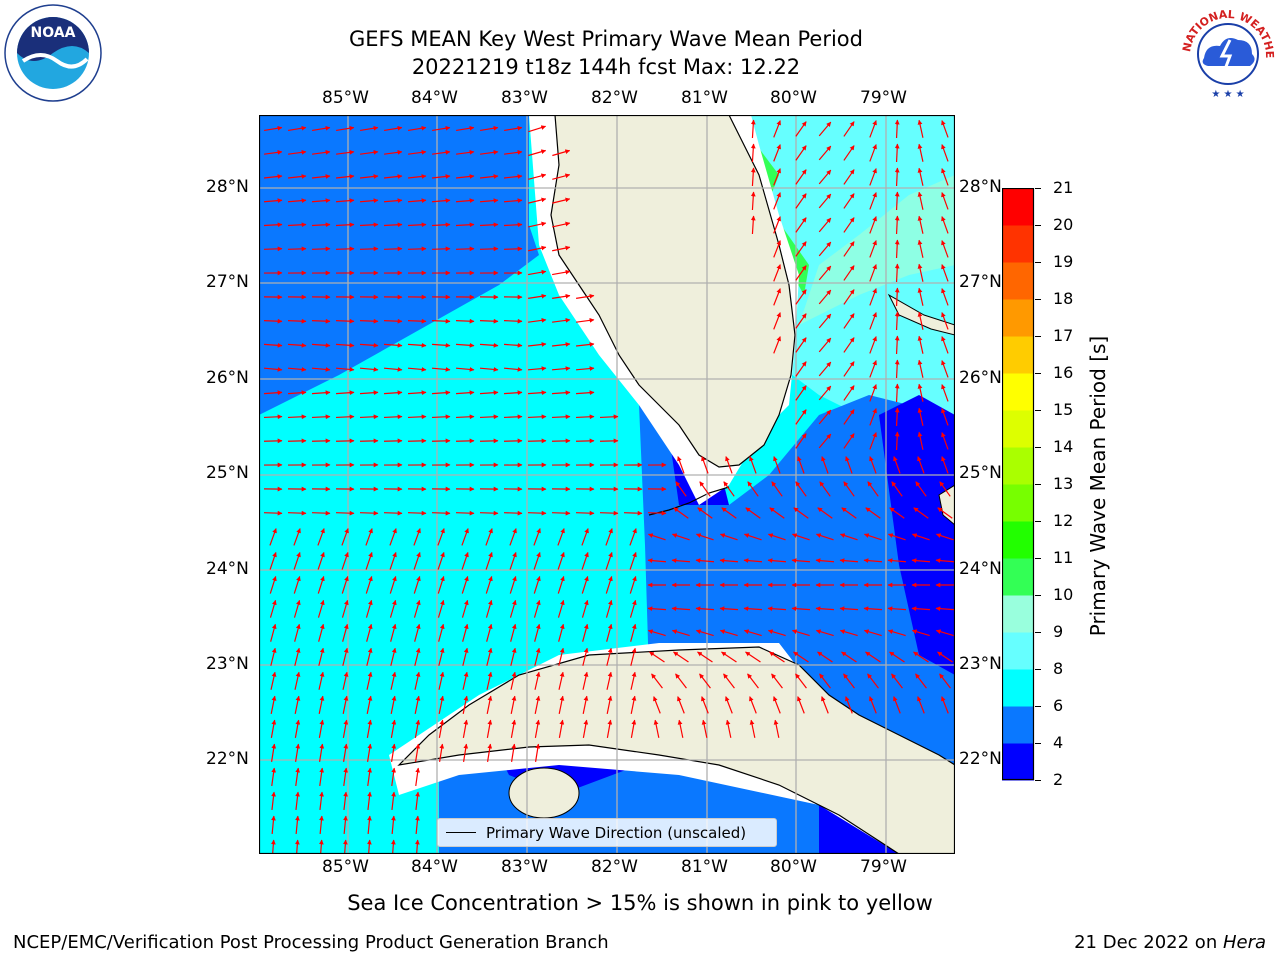 This screenshot has width=1280, height=960. What do you see at coordinates (877, 250) in the screenshot?
I see `period-9-10-region-atlantic` at bounding box center [877, 250].